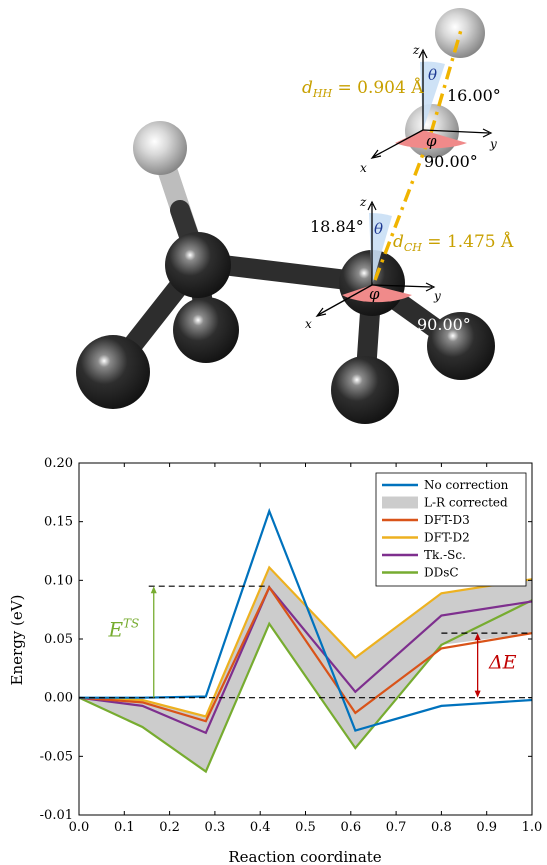  I want to click on y-axis-label: Energy (eV), so click(17, 640).